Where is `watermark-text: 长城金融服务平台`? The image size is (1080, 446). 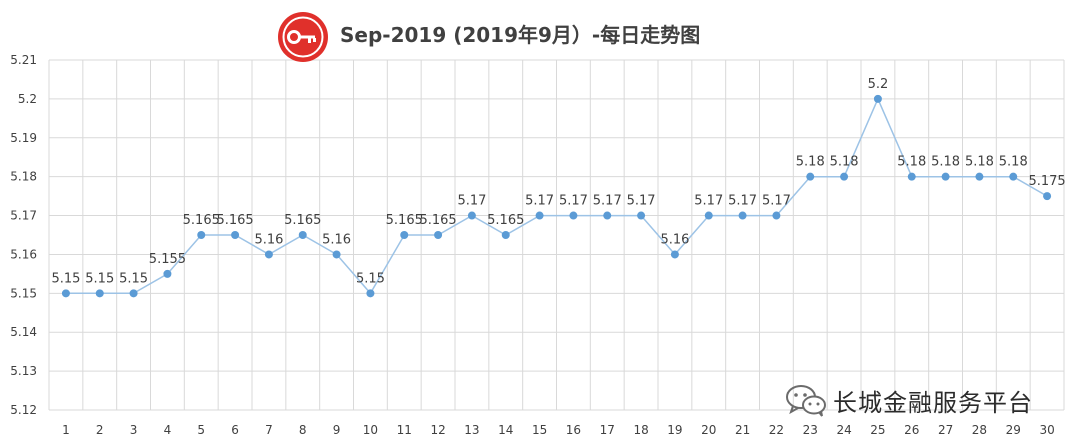
watermark-text: 长城金融服务平台 is located at coordinates (933, 402).